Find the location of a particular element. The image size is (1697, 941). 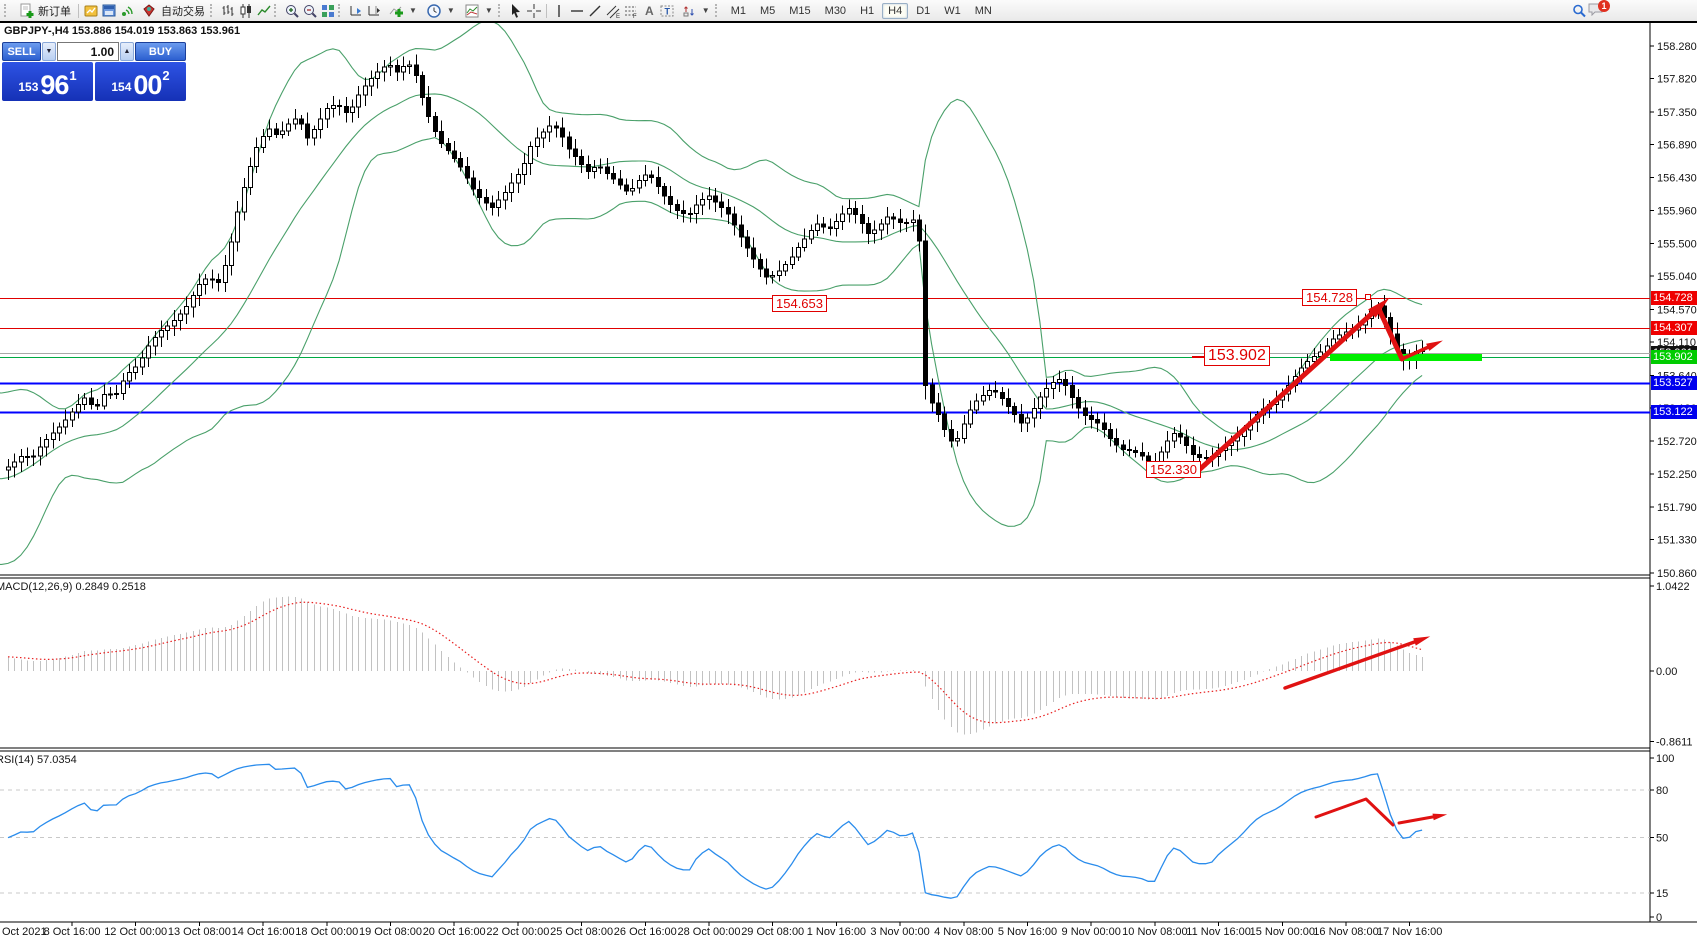

indicators-menu-button: ▼ is located at coordinates (402, 11).